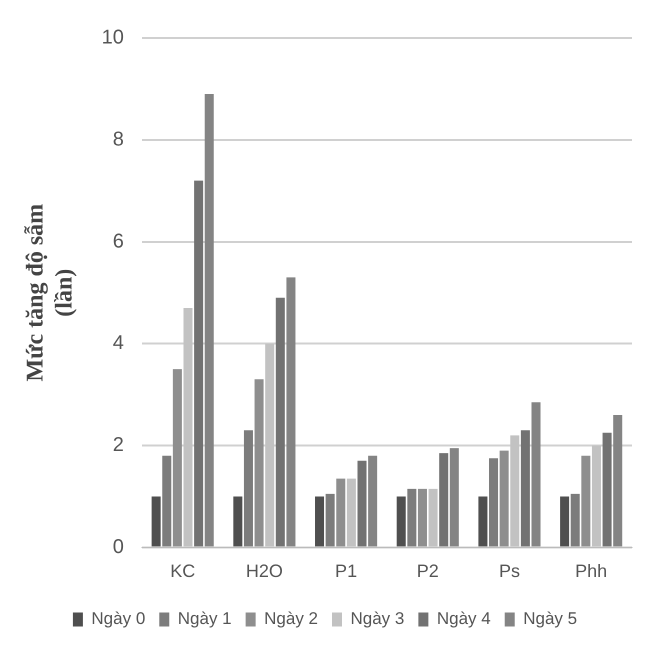 The width and height of the screenshot is (660, 656). Describe the element at coordinates (463, 618) in the screenshot. I see `legend-label: Ngày 4` at that location.